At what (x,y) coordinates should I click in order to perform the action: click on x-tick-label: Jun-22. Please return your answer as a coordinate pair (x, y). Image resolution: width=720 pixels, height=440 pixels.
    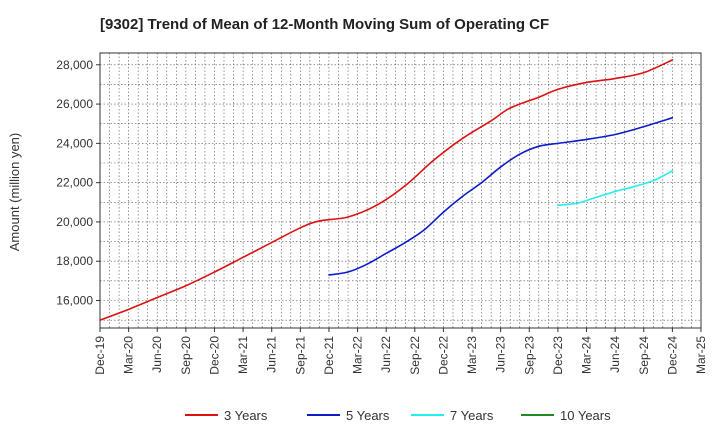
    Looking at the image, I should click on (386, 354).